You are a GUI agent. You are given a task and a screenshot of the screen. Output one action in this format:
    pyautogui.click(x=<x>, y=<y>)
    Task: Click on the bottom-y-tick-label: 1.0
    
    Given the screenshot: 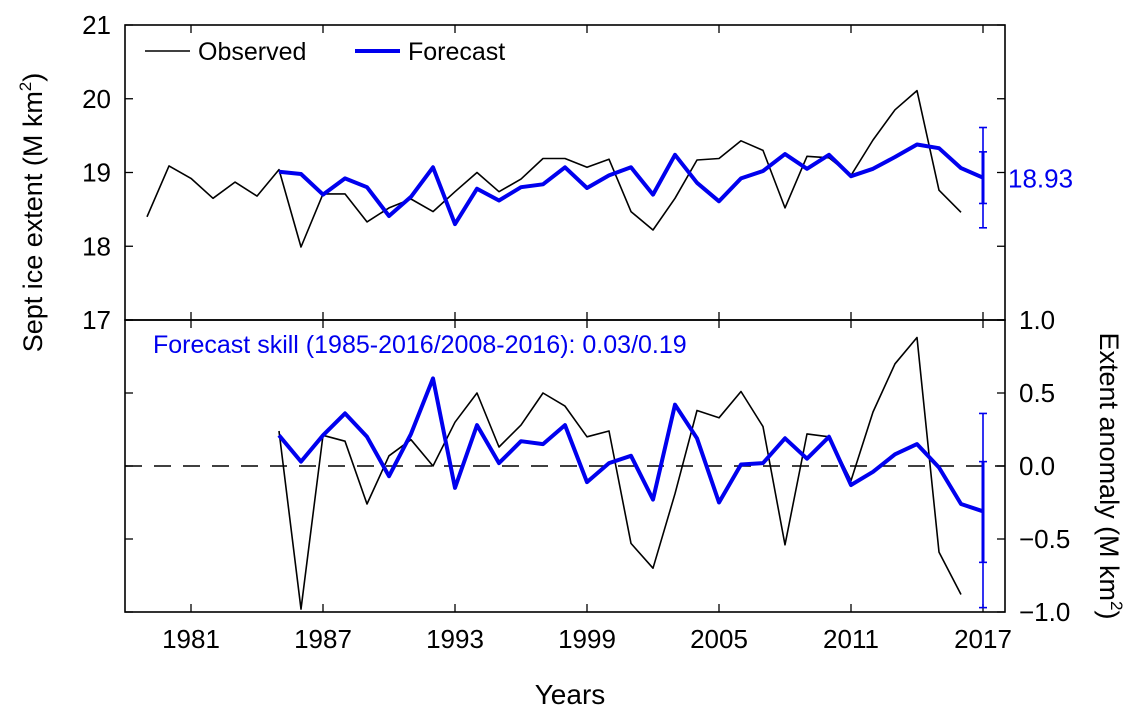 What is the action you would take?
    pyautogui.click(x=1037, y=320)
    